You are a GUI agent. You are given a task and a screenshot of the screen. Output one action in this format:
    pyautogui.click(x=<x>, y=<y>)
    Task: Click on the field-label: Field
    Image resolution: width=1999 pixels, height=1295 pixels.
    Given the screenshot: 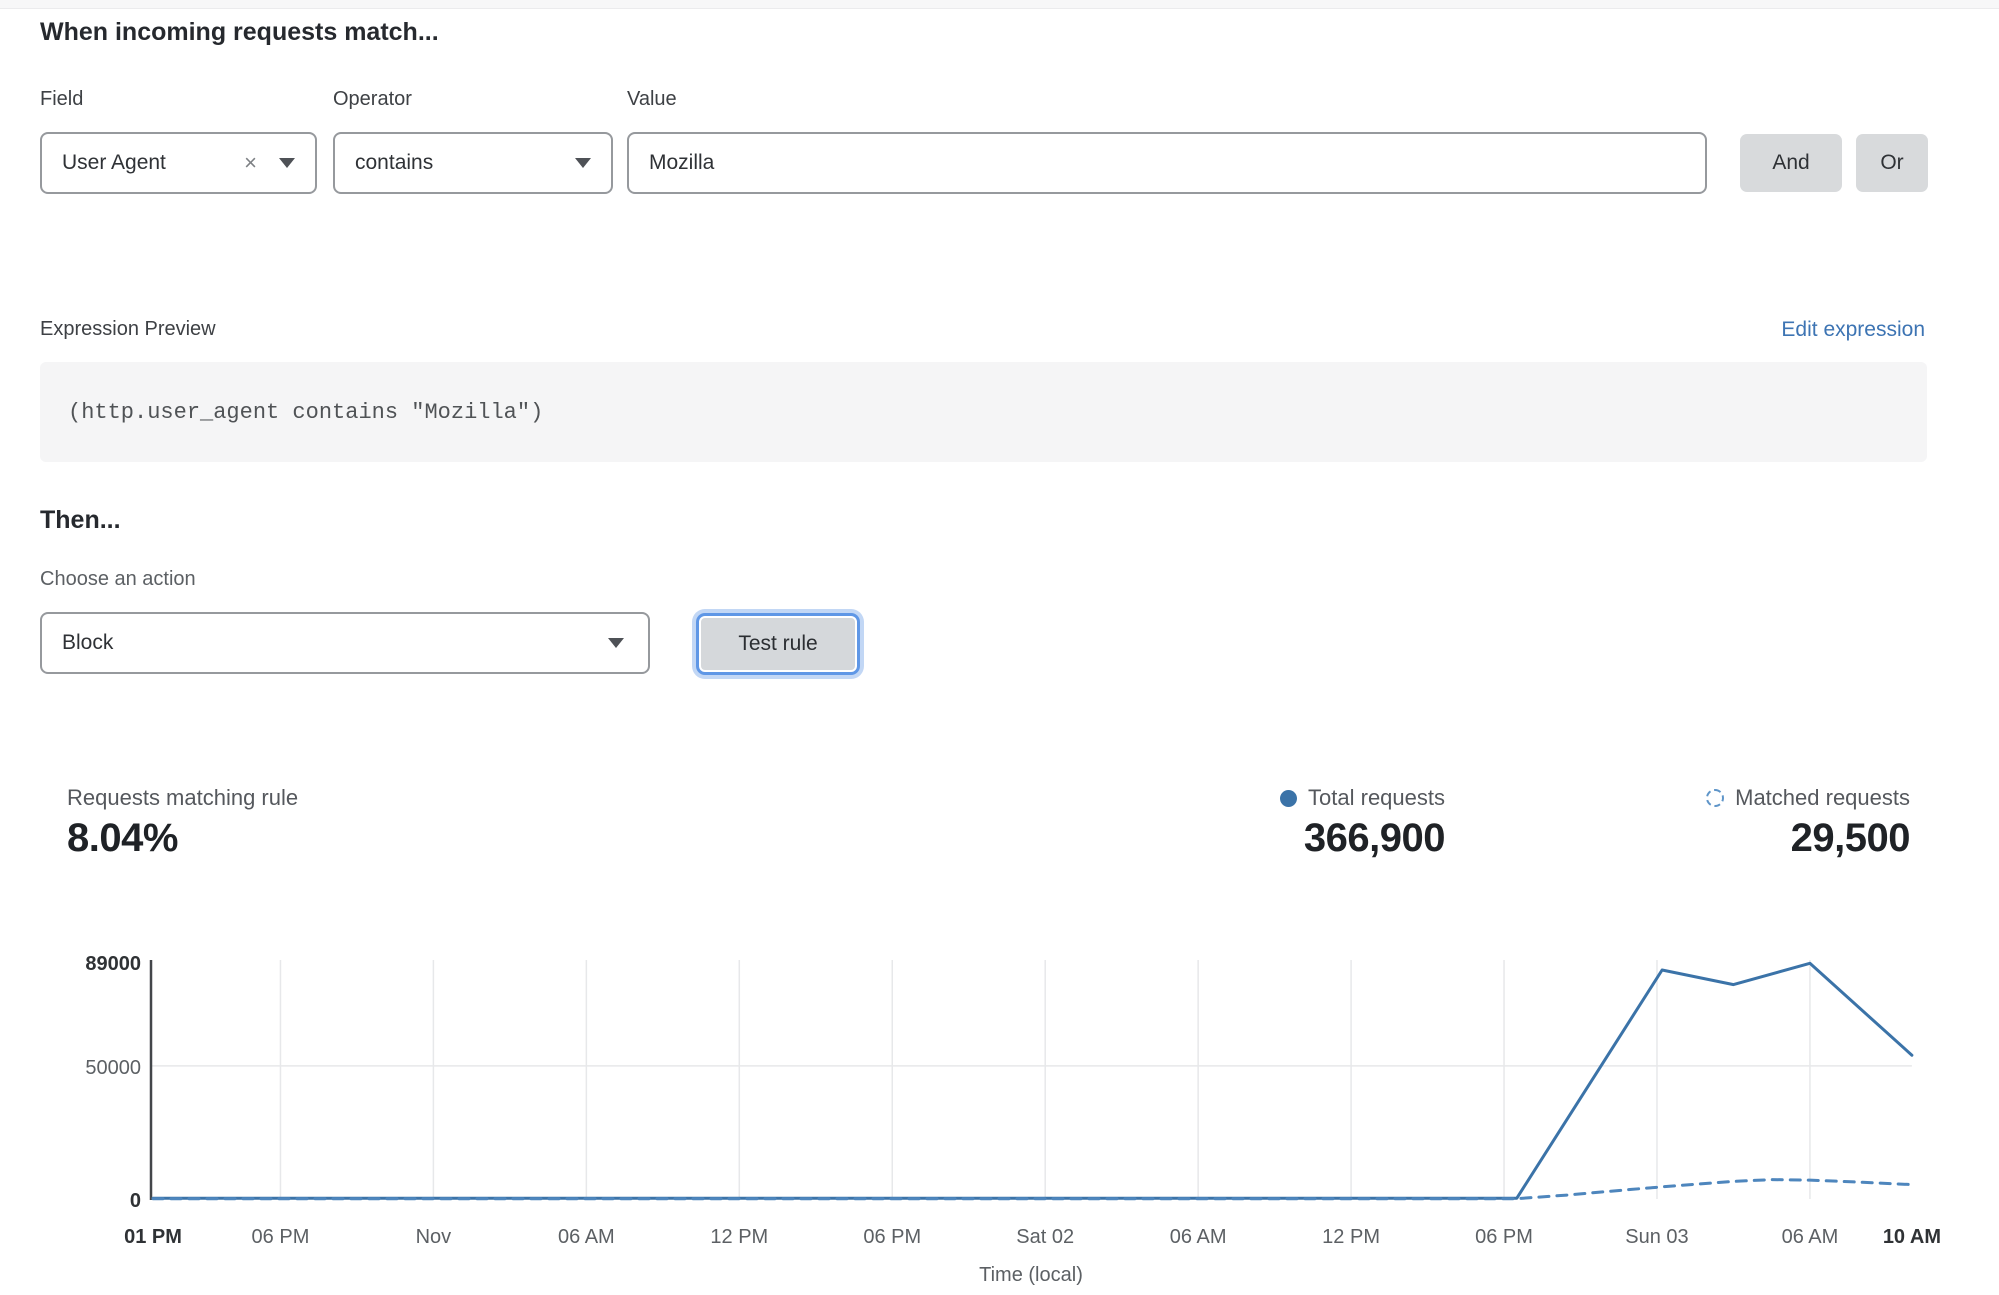 What is the action you would take?
    pyautogui.click(x=62, y=99)
    